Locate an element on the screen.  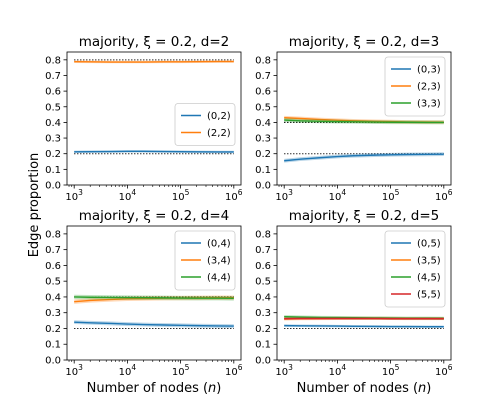
legend-label: (0,3) is located at coordinates (429, 70).